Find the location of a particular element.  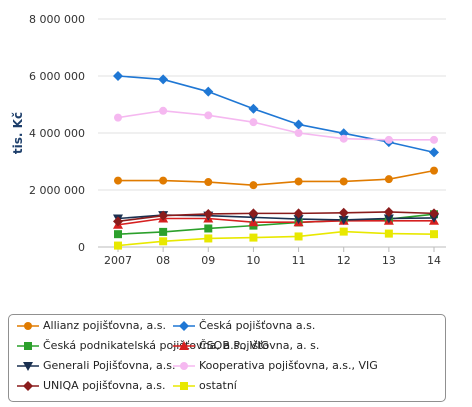

legend-item: Kooperativa pojišťovna, a.s., VIG is located at coordinates (275, 365).